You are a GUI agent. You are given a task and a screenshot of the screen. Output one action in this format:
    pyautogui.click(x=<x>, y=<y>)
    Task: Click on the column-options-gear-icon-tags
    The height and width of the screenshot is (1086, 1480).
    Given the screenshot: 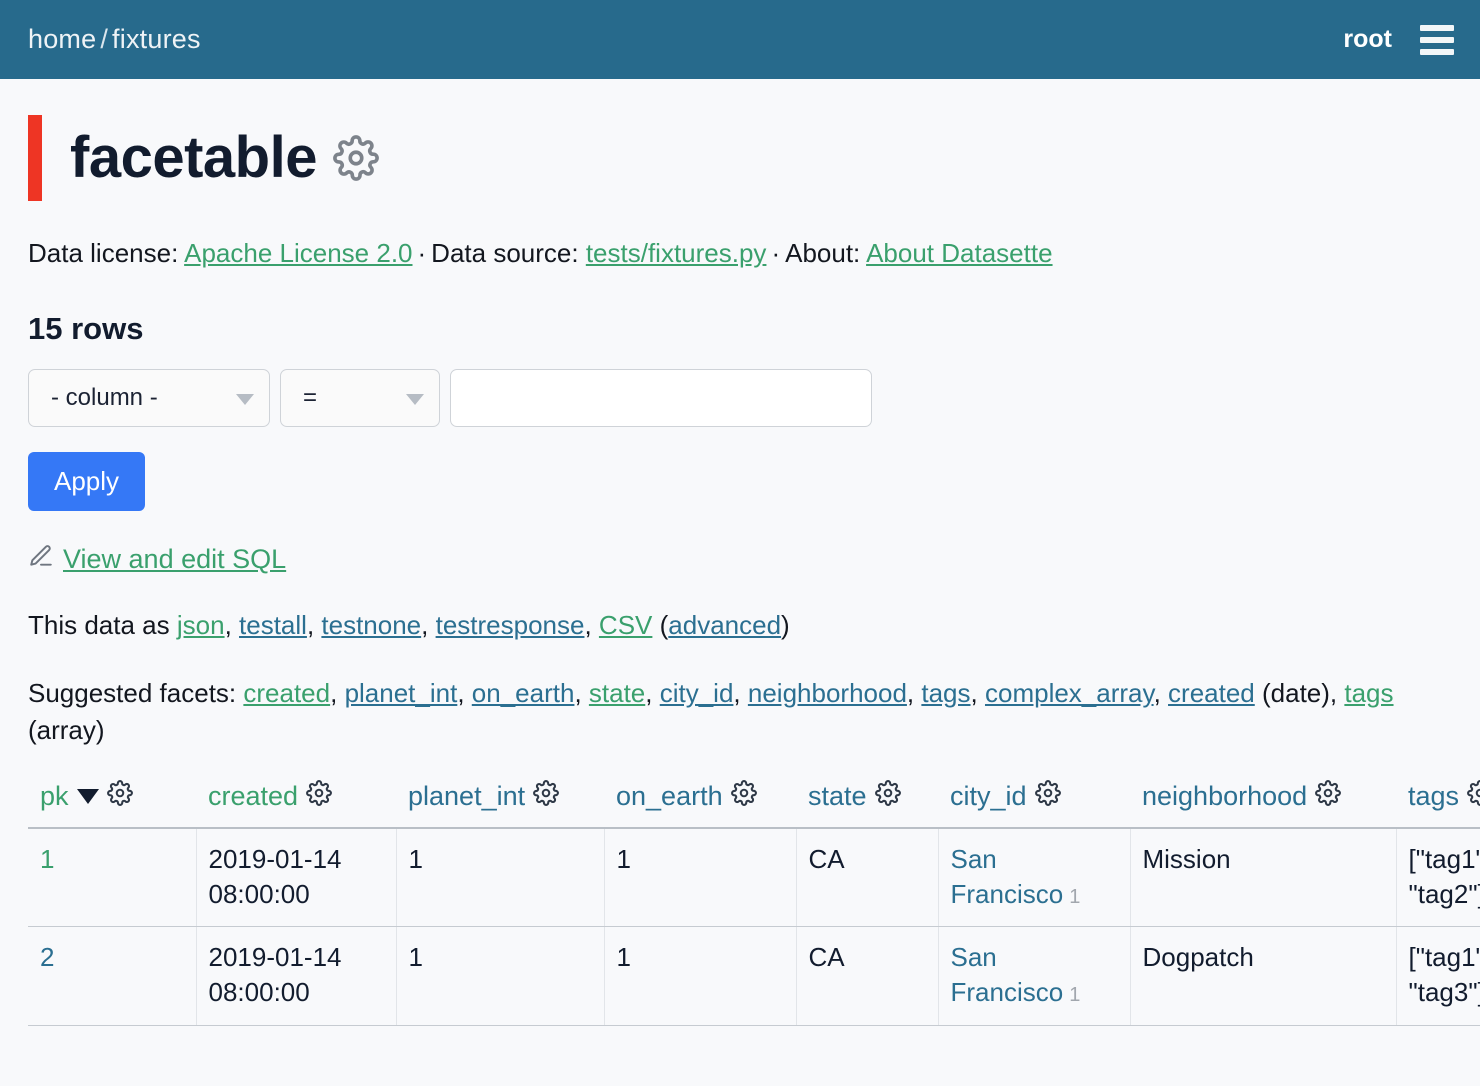 What is the action you would take?
    pyautogui.click(x=1473, y=796)
    